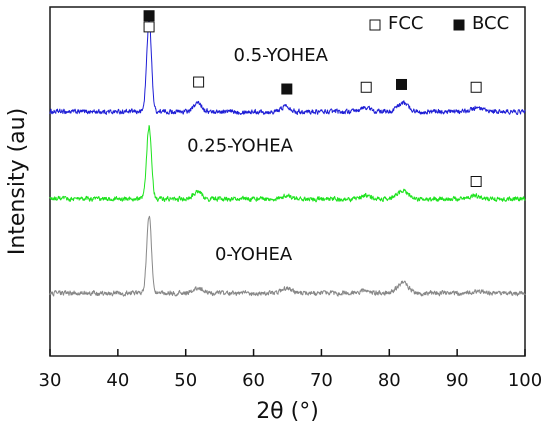  Describe the element at coordinates (117, 380) in the screenshot. I see `x-tick-label-40: 40` at that location.